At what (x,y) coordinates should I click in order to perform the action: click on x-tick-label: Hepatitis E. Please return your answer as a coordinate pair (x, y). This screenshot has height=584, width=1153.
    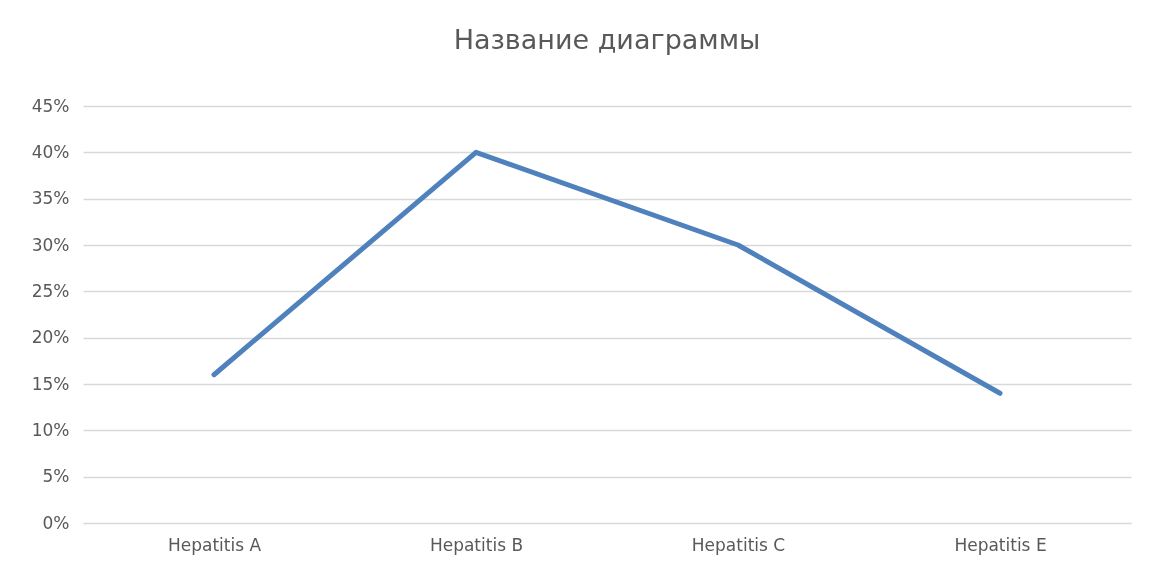
    Looking at the image, I should click on (1000, 544).